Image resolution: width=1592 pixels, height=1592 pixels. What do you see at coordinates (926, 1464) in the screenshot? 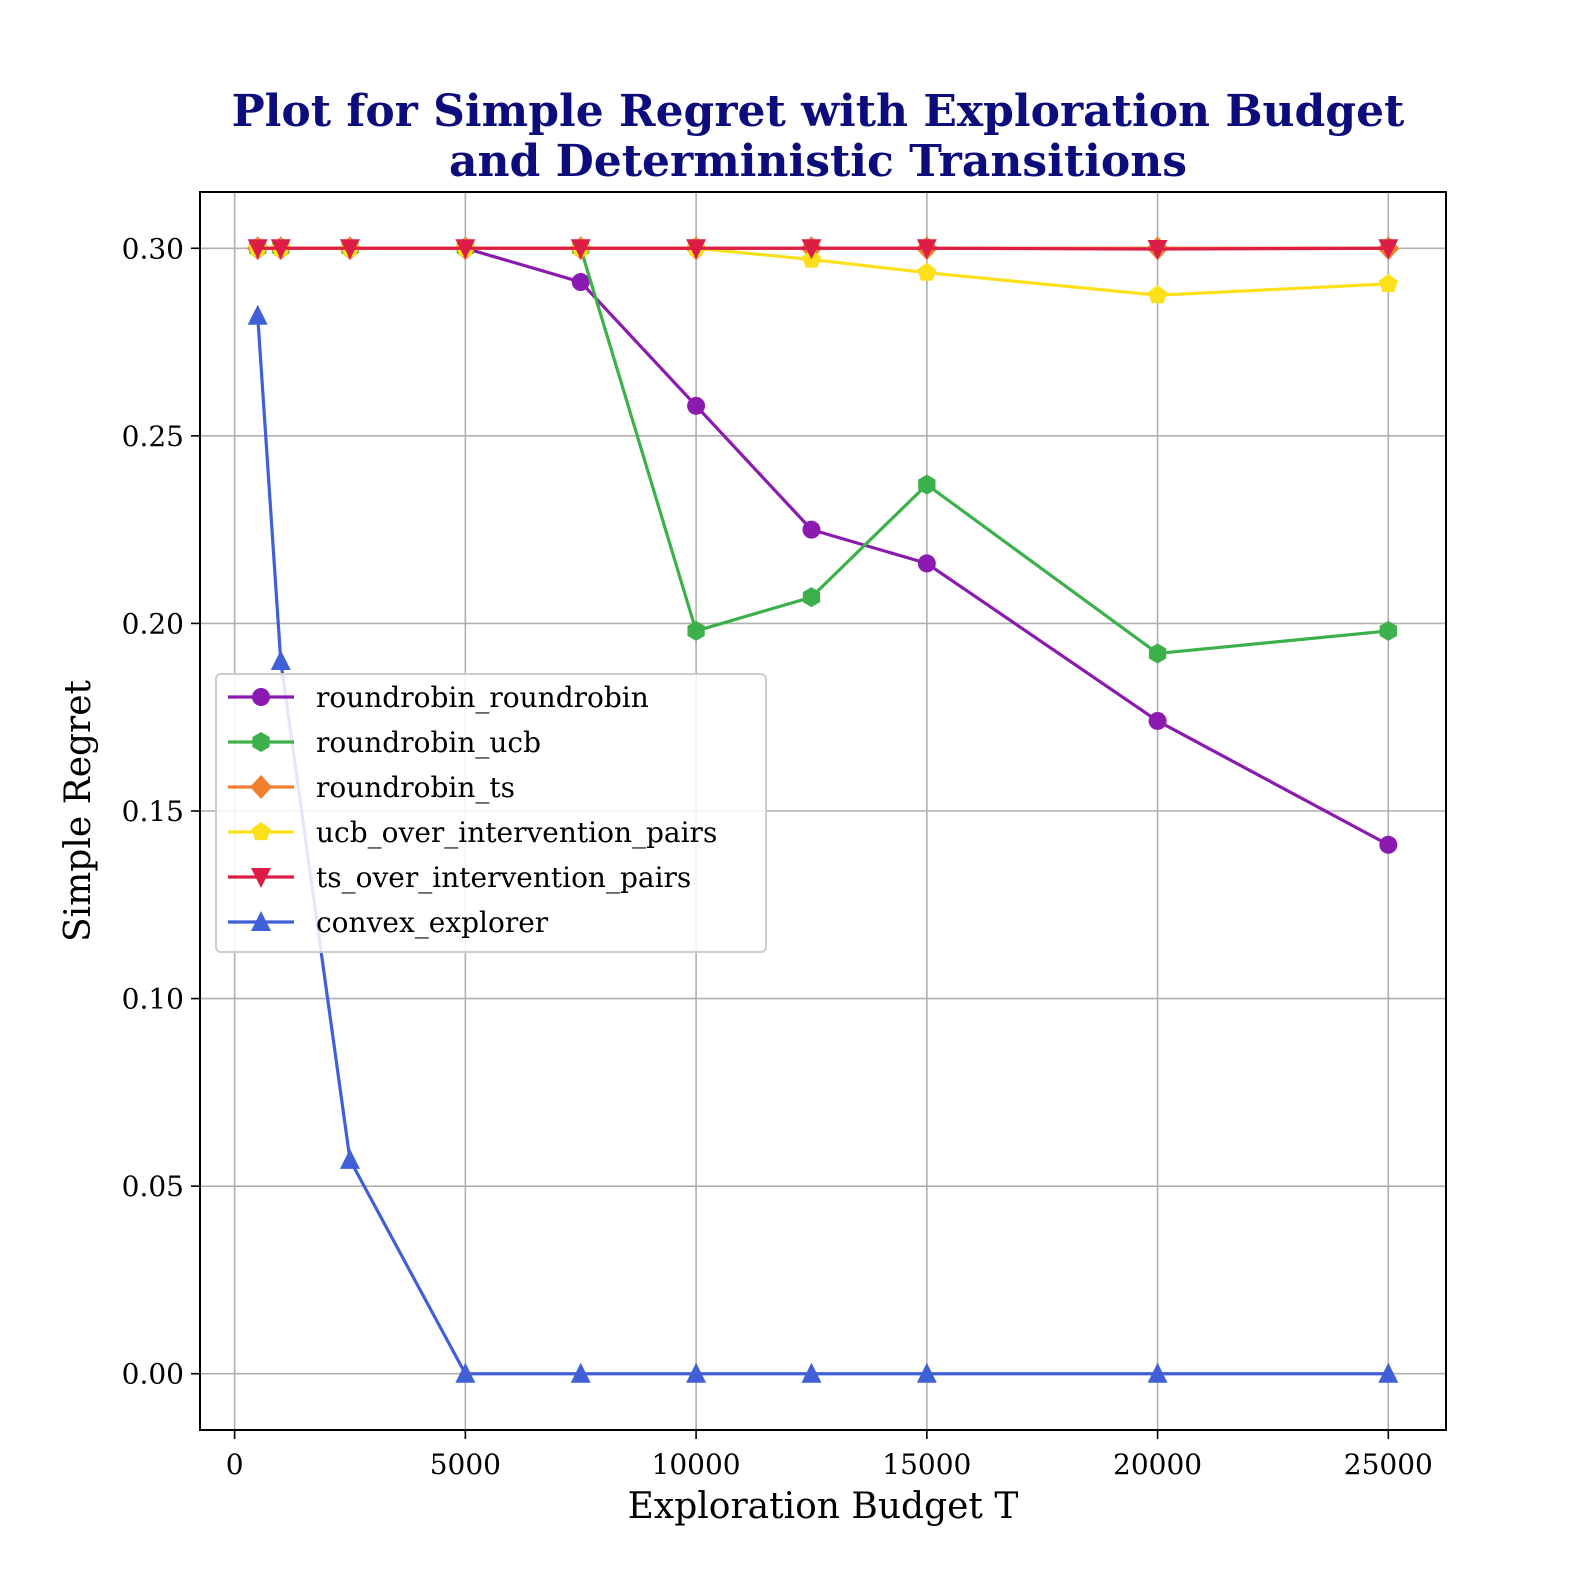
I see `x-tick-label: 15000` at bounding box center [926, 1464].